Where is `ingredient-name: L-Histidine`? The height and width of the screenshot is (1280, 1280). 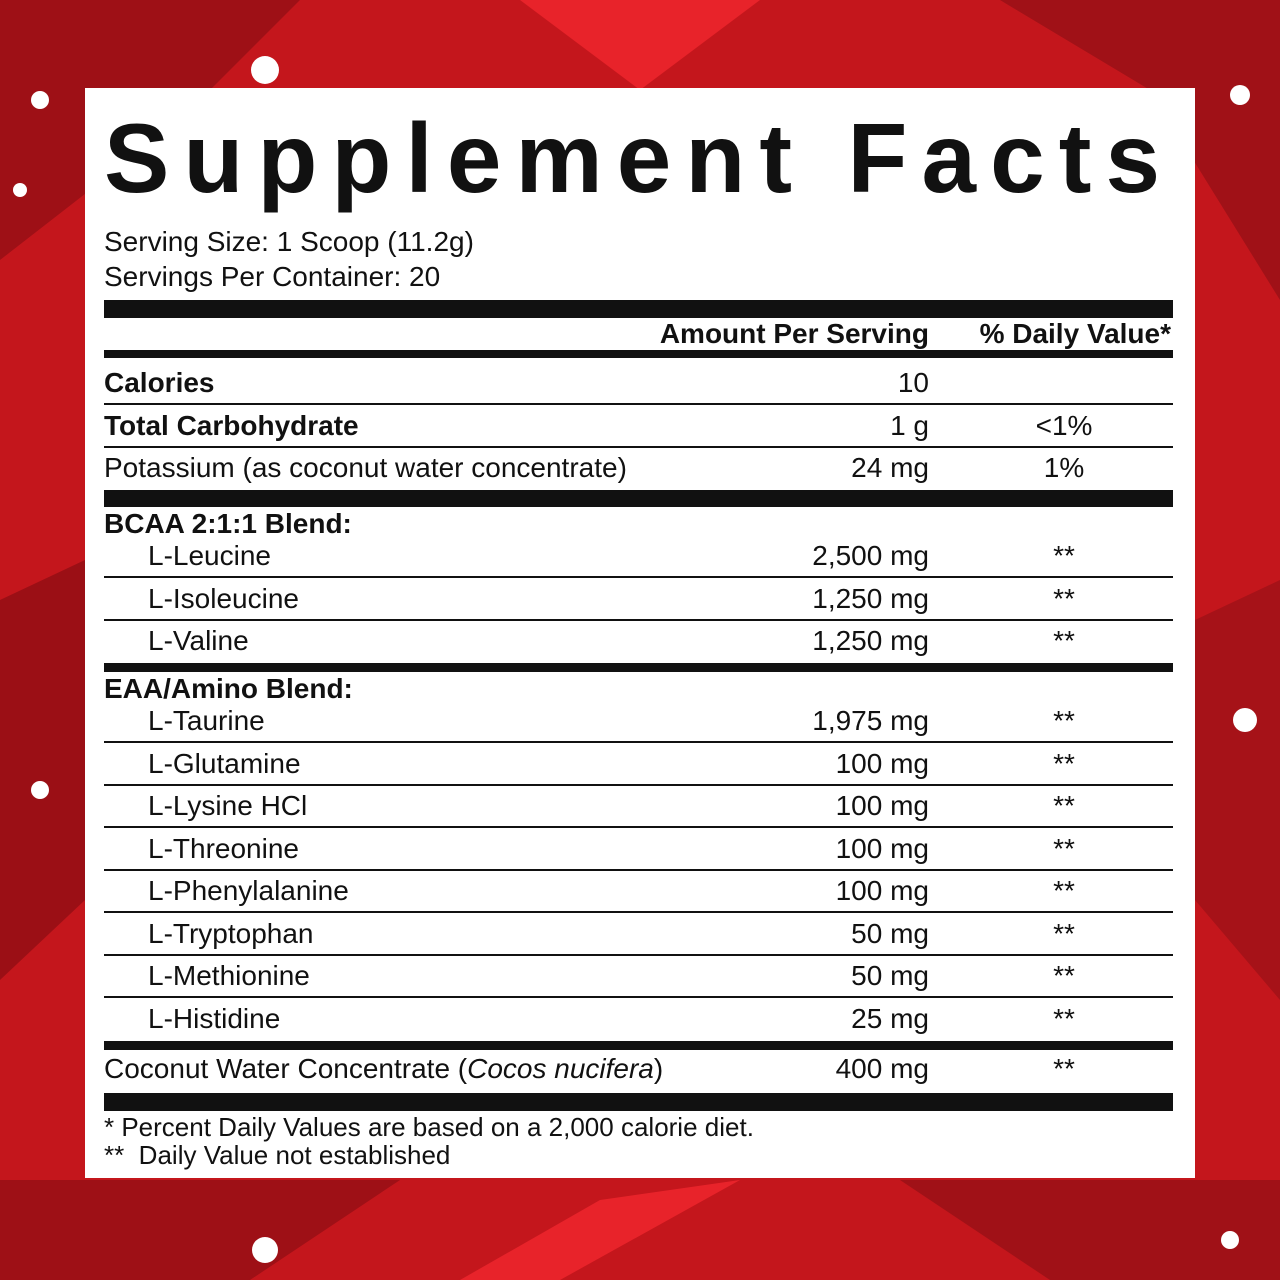
ingredient-name: L-Histidine is located at coordinates (214, 1018).